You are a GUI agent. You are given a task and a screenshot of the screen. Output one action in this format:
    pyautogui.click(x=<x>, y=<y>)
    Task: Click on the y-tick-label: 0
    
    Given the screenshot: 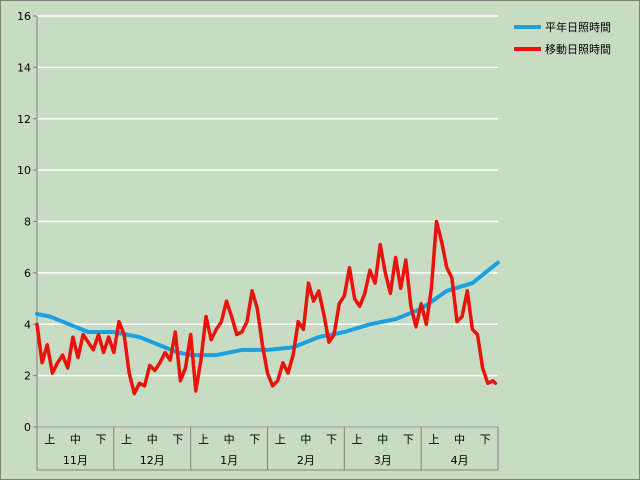 What is the action you would take?
    pyautogui.click(x=27, y=427)
    